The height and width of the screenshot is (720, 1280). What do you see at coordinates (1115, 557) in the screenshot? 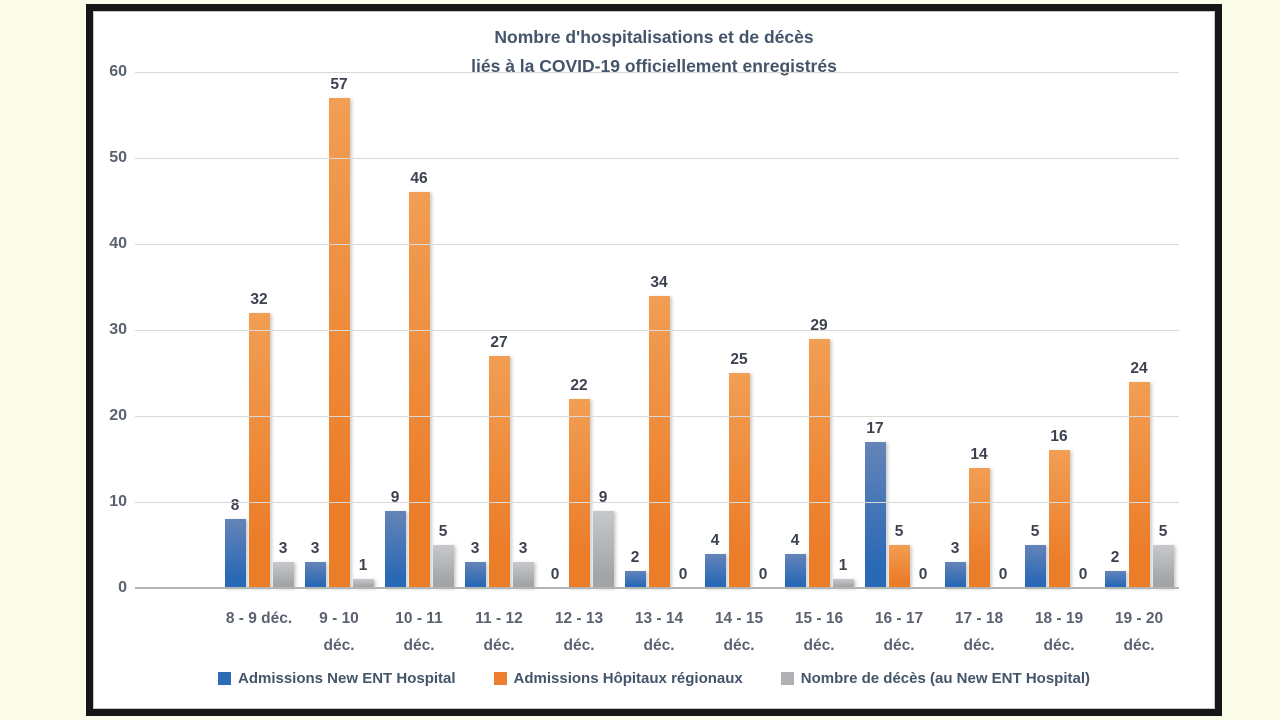
I see `bar-value-label: 2` at bounding box center [1115, 557].